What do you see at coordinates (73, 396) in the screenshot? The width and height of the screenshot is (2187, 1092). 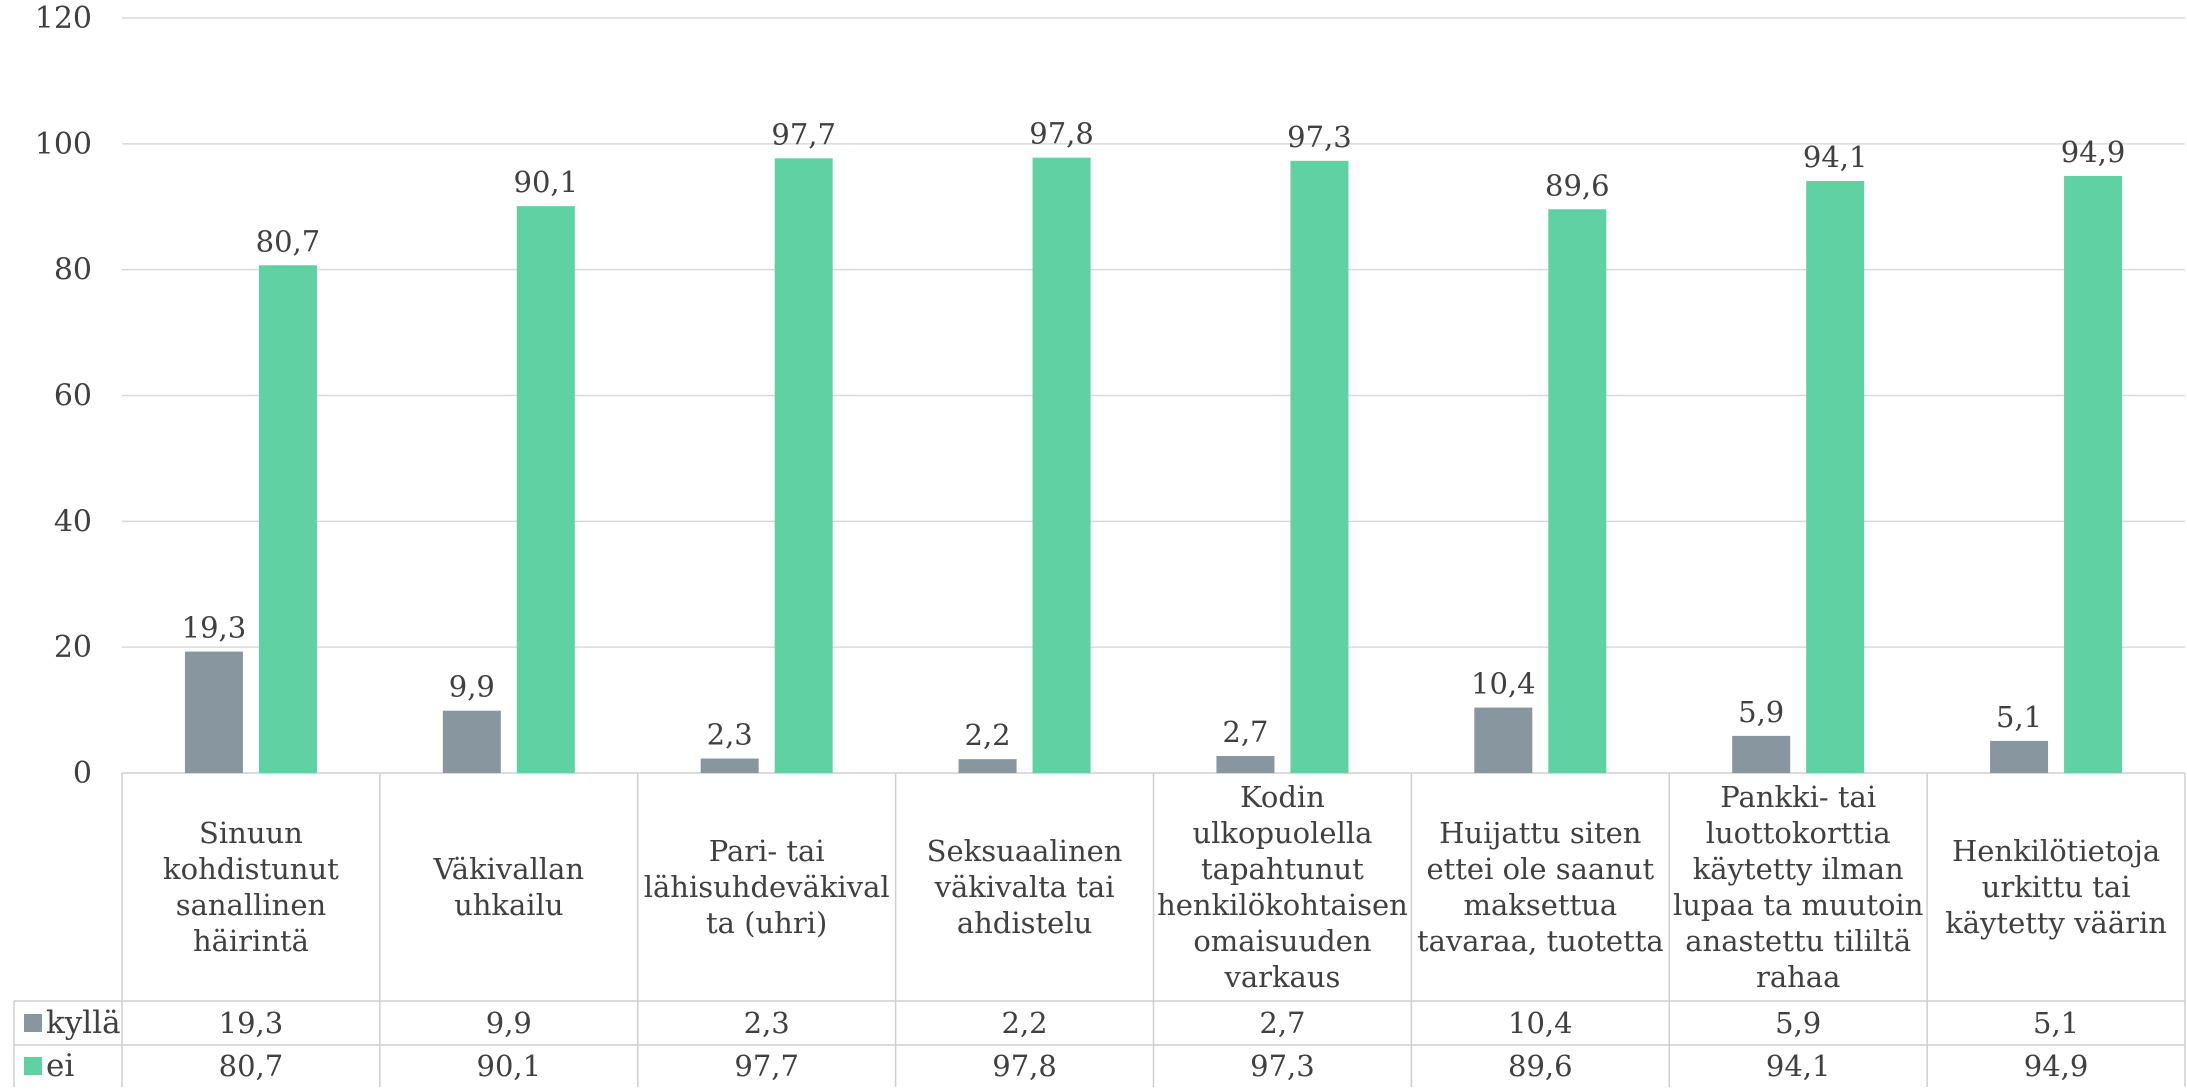 I see `y-tick-label: 60` at bounding box center [73, 396].